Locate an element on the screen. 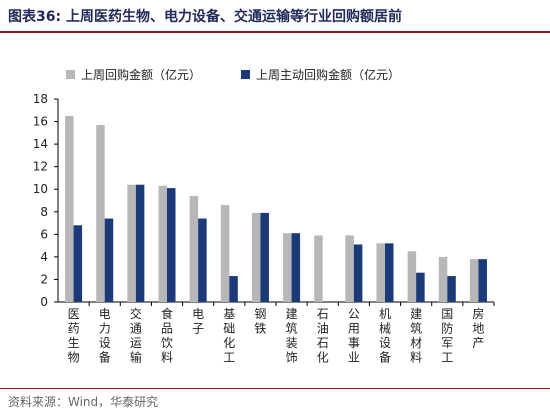  legend-label-total: 上周回购金额（亿元） is located at coordinates (141, 75).